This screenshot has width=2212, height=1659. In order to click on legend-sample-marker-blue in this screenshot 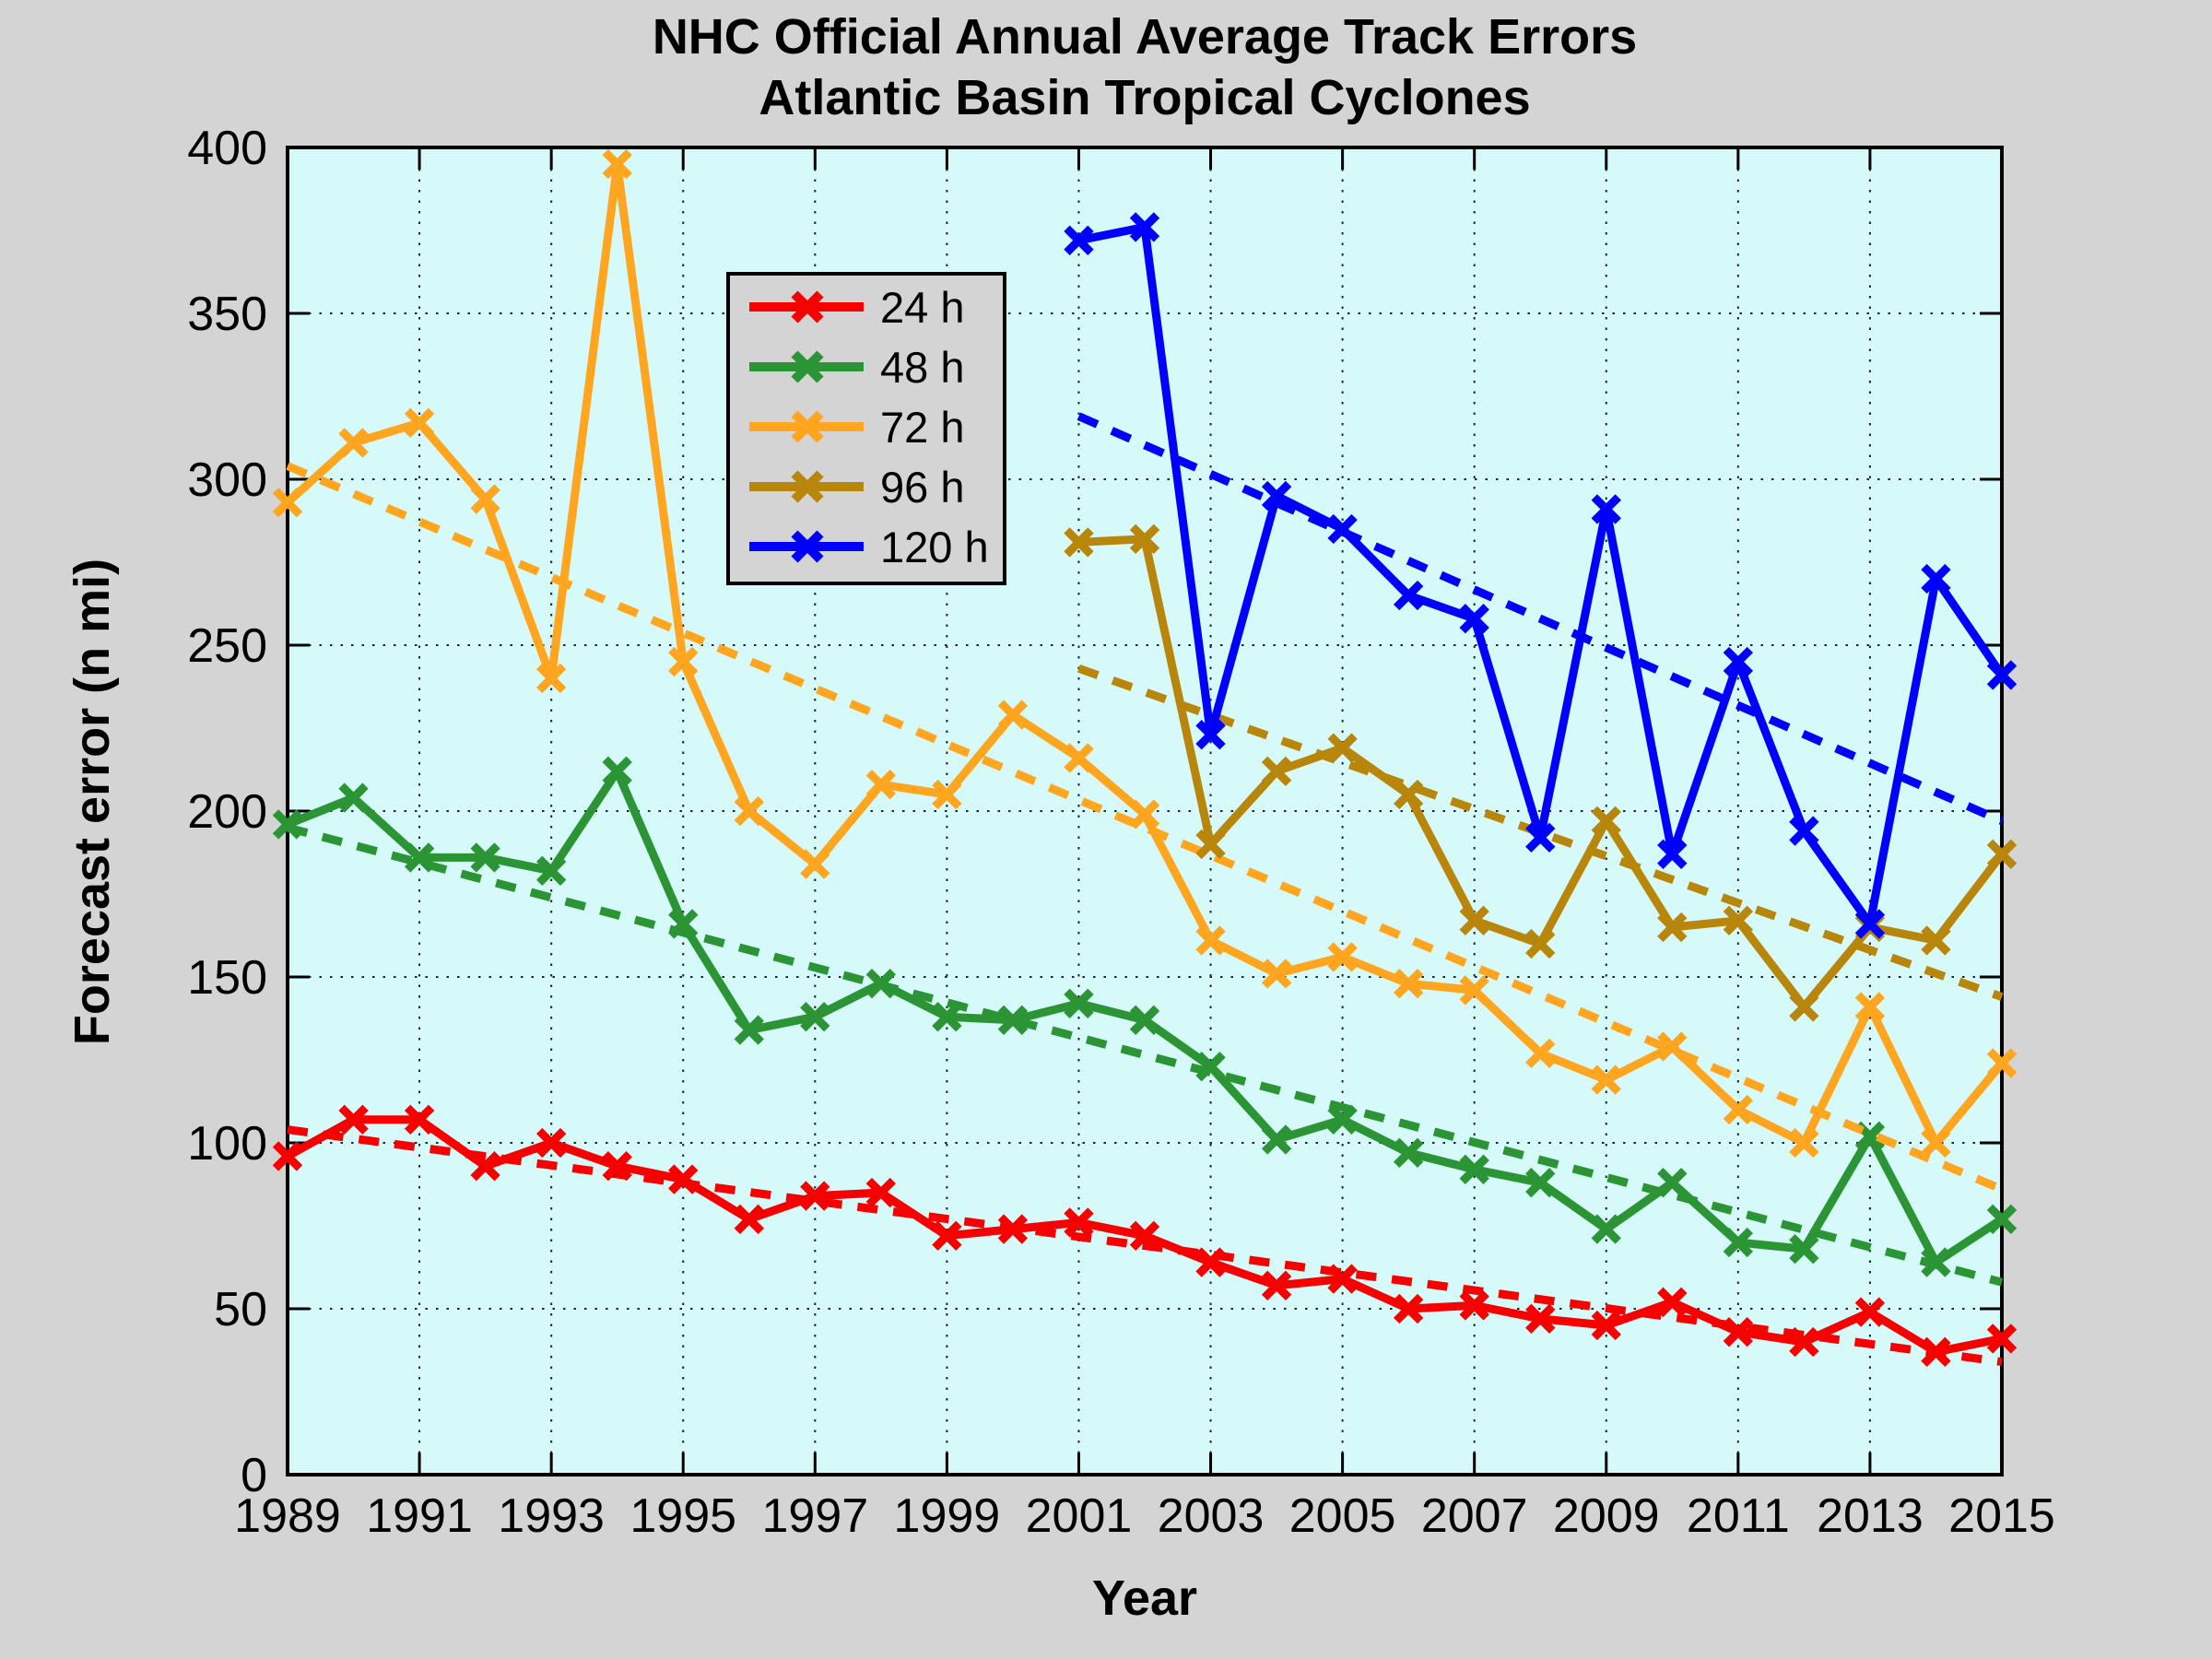, I will do `click(807, 546)`.